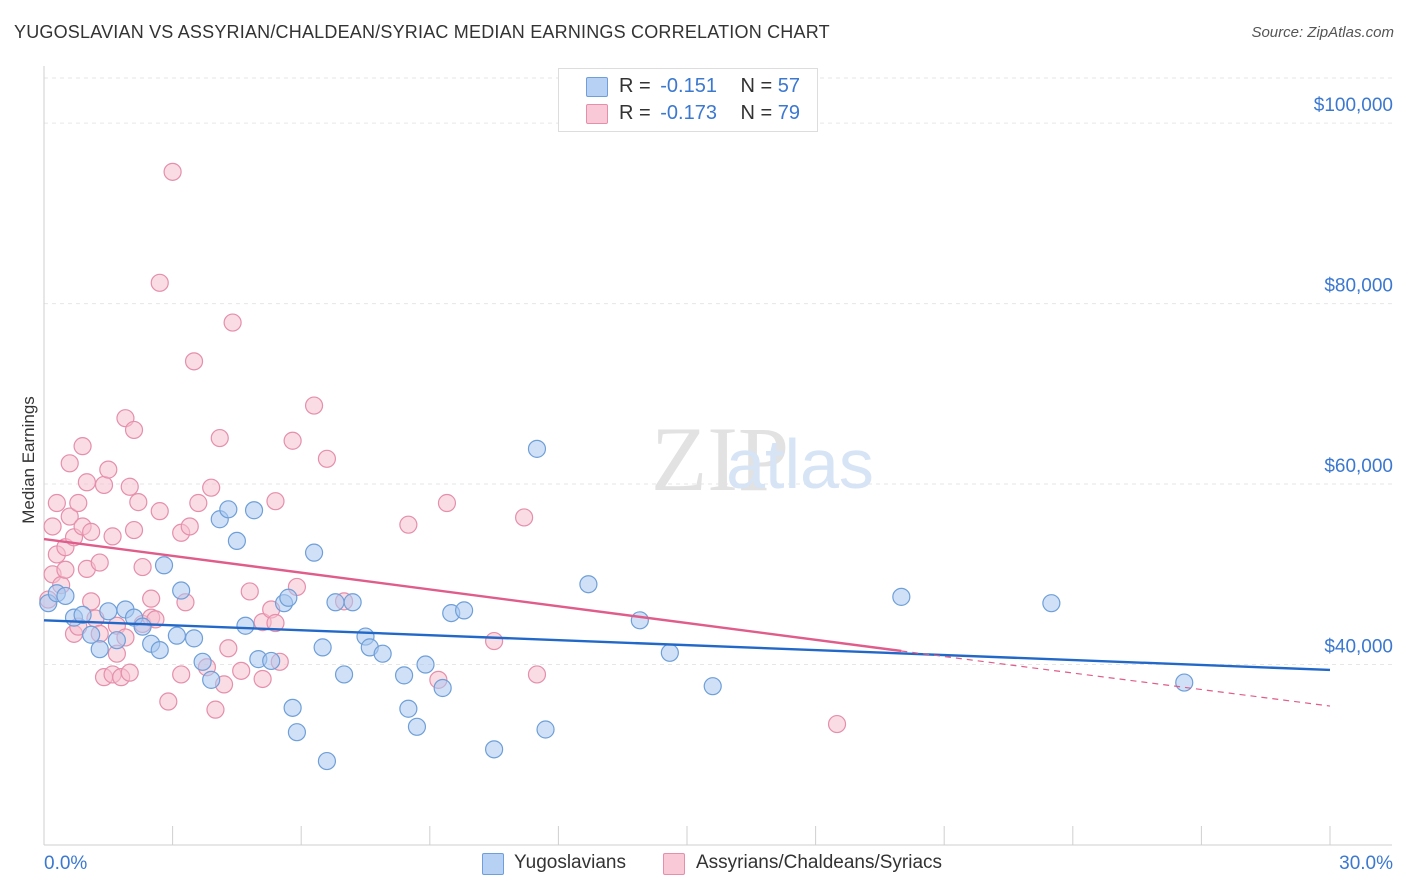 This screenshot has height=892, width=1406. What do you see at coordinates (597, 114) in the screenshot?
I see `pink-swatch` at bounding box center [597, 114].